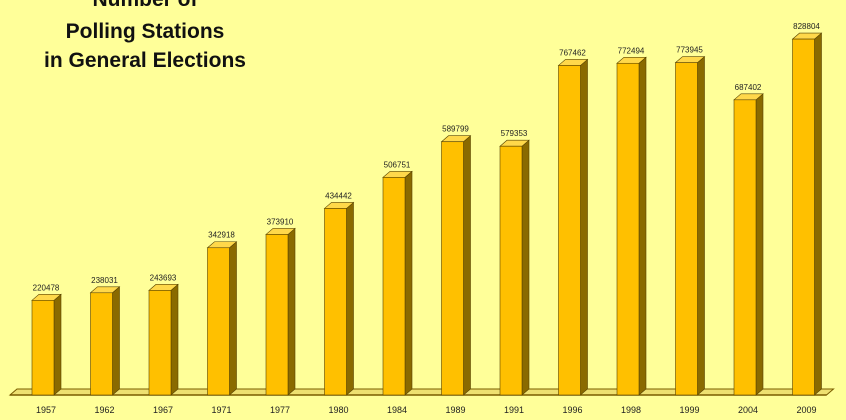 This screenshot has height=420, width=846. I want to click on x-tick-label-1984: 1984, so click(397, 410).